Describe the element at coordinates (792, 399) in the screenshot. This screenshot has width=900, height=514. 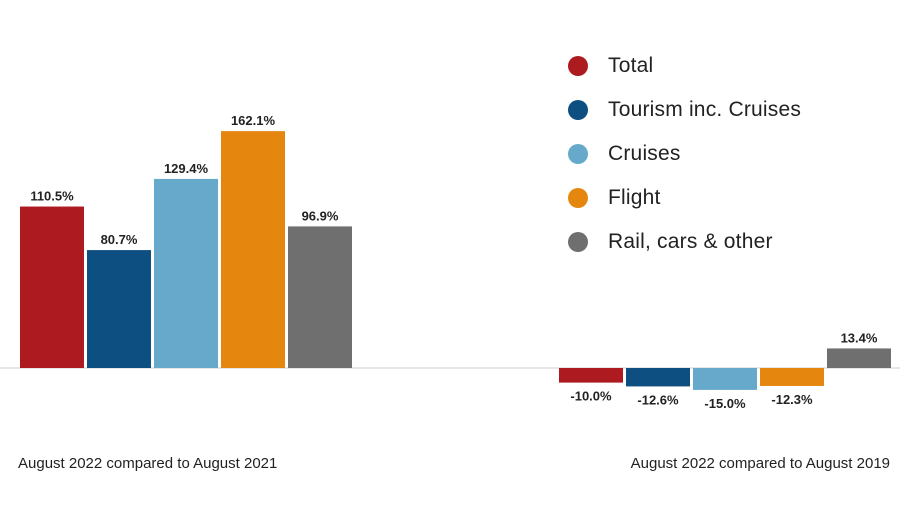
I see `data-label-flight-group-2: -12.3%` at that location.